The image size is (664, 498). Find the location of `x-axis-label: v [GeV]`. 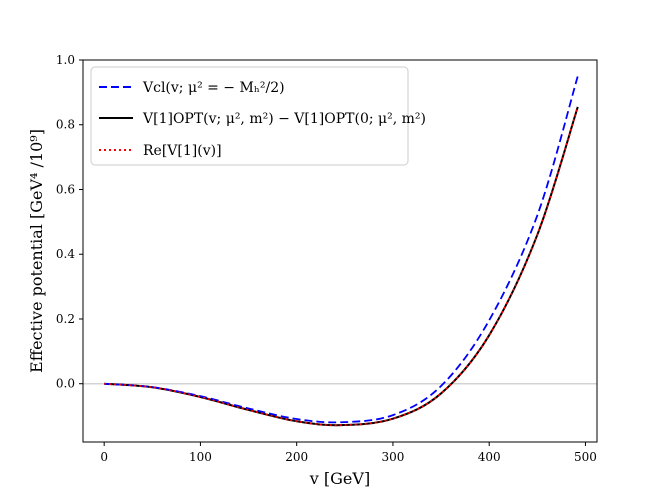

x-axis-label: v [GeV] is located at coordinates (339, 478).